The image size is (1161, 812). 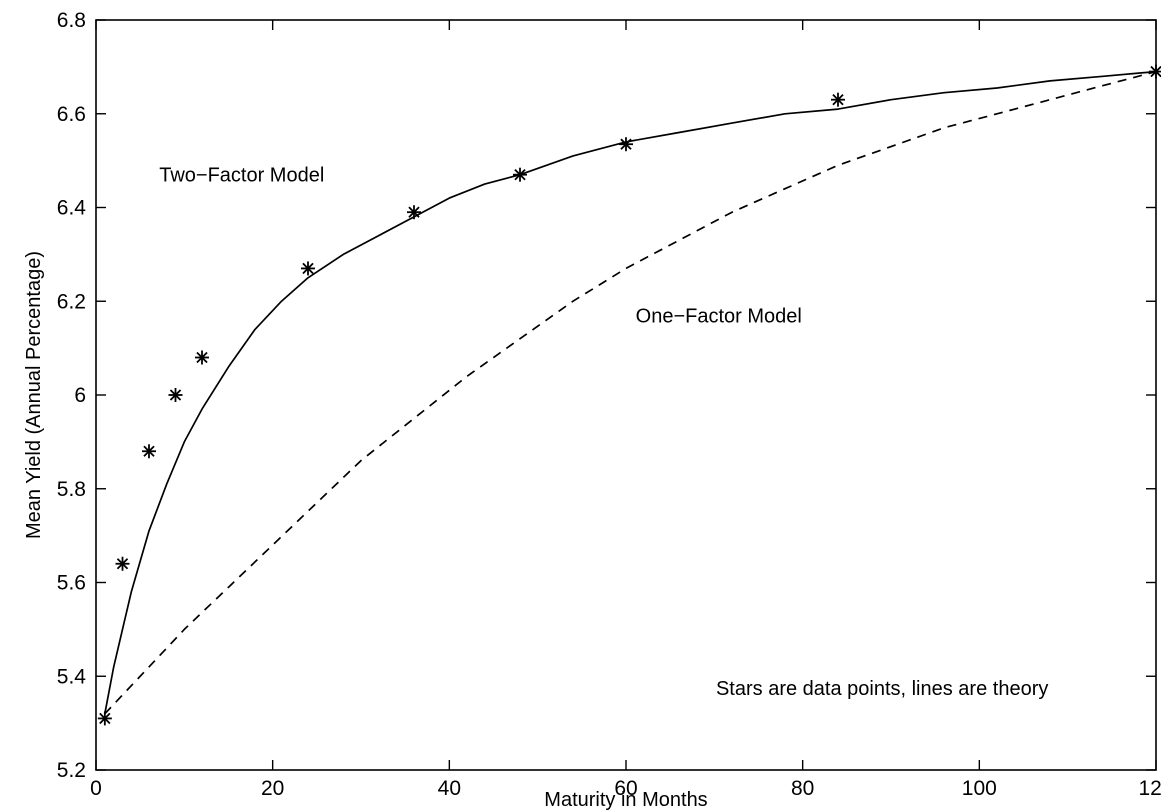 What do you see at coordinates (71, 114) in the screenshot?
I see `y-tick-label: 6.6` at bounding box center [71, 114].